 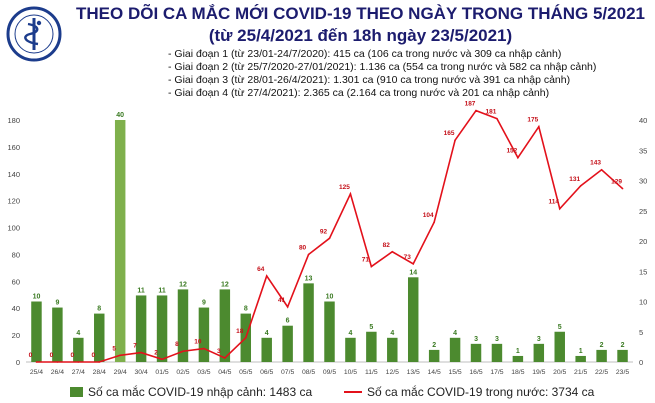 I want to click on bar-value-label: 3, so click(x=497, y=339).